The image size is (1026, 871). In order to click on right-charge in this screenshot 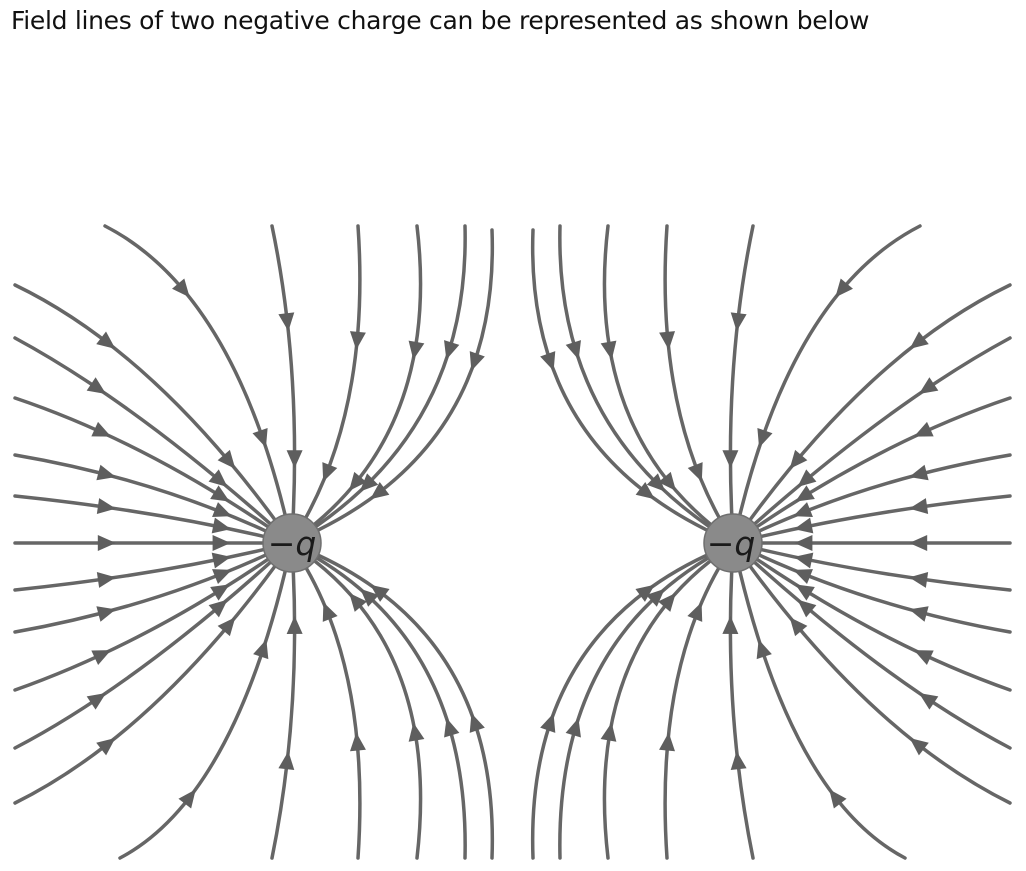, I will do `click(733, 543)`.